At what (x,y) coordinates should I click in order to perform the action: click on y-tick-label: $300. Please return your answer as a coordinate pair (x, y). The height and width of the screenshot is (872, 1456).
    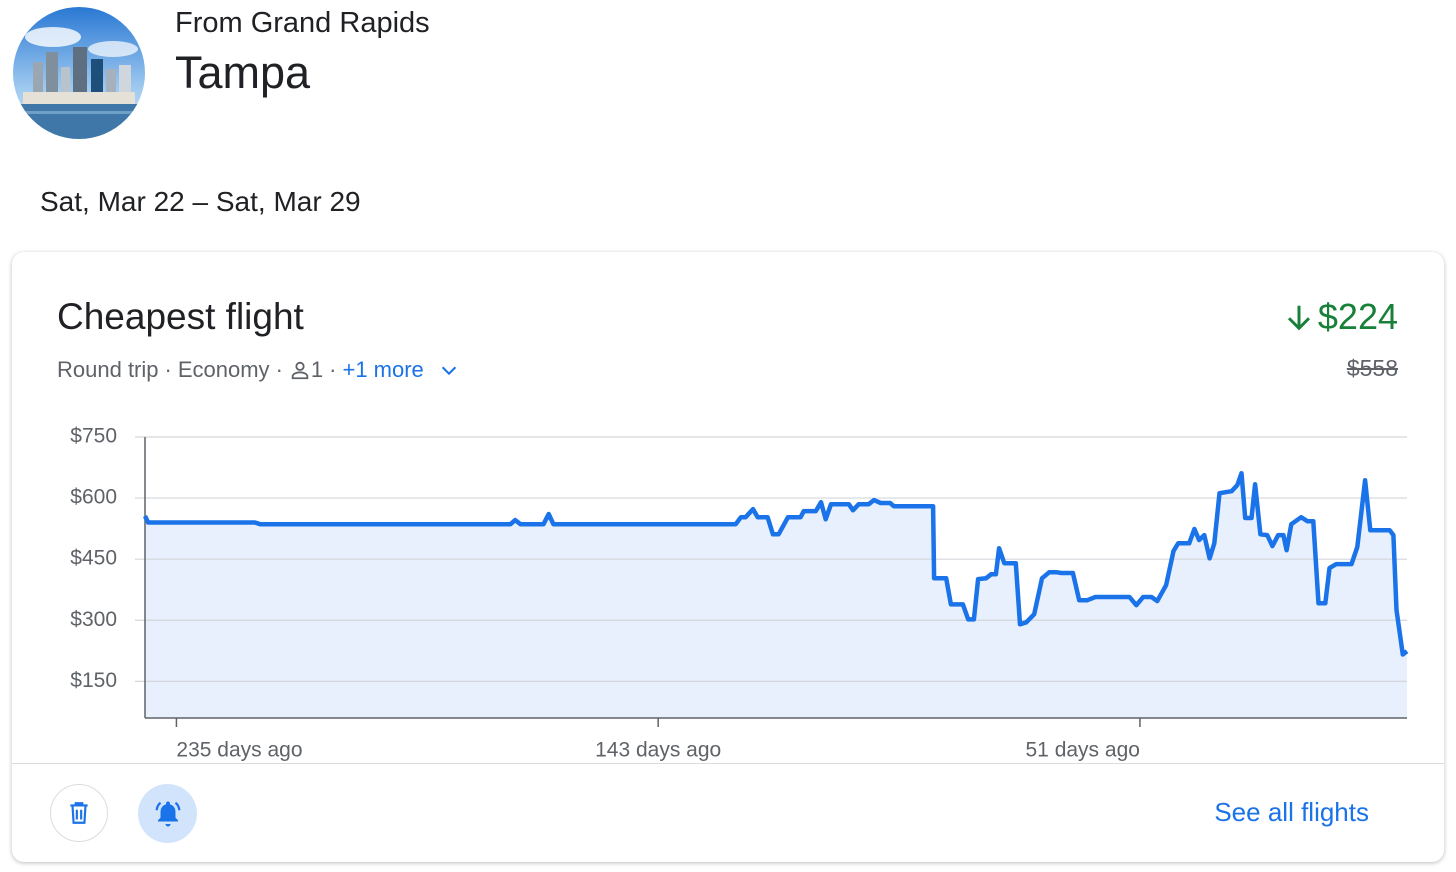
    Looking at the image, I should click on (93, 619).